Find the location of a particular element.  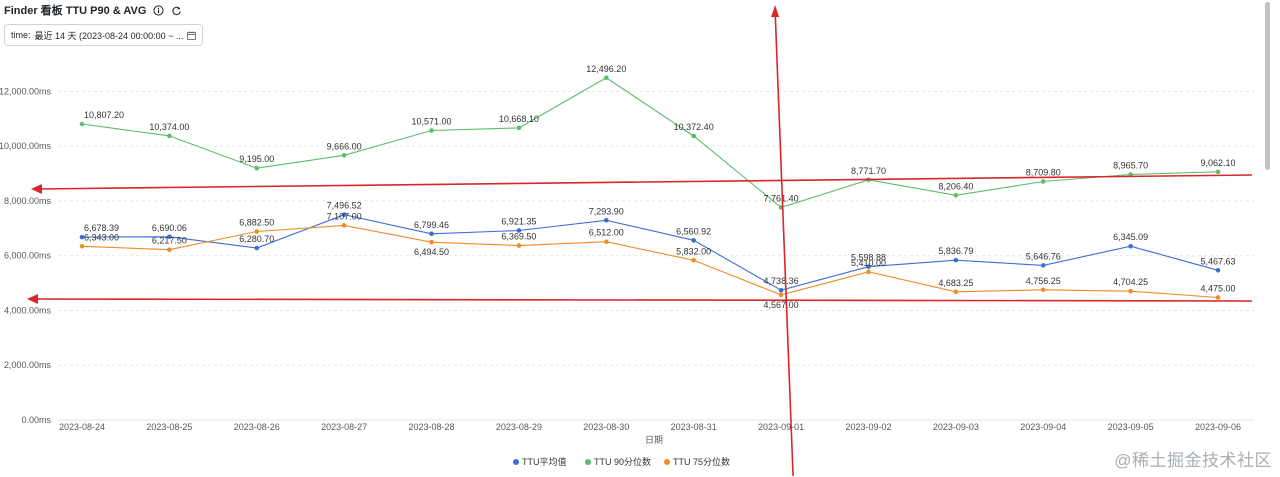

data-label: 5,598.88 is located at coordinates (868, 258).